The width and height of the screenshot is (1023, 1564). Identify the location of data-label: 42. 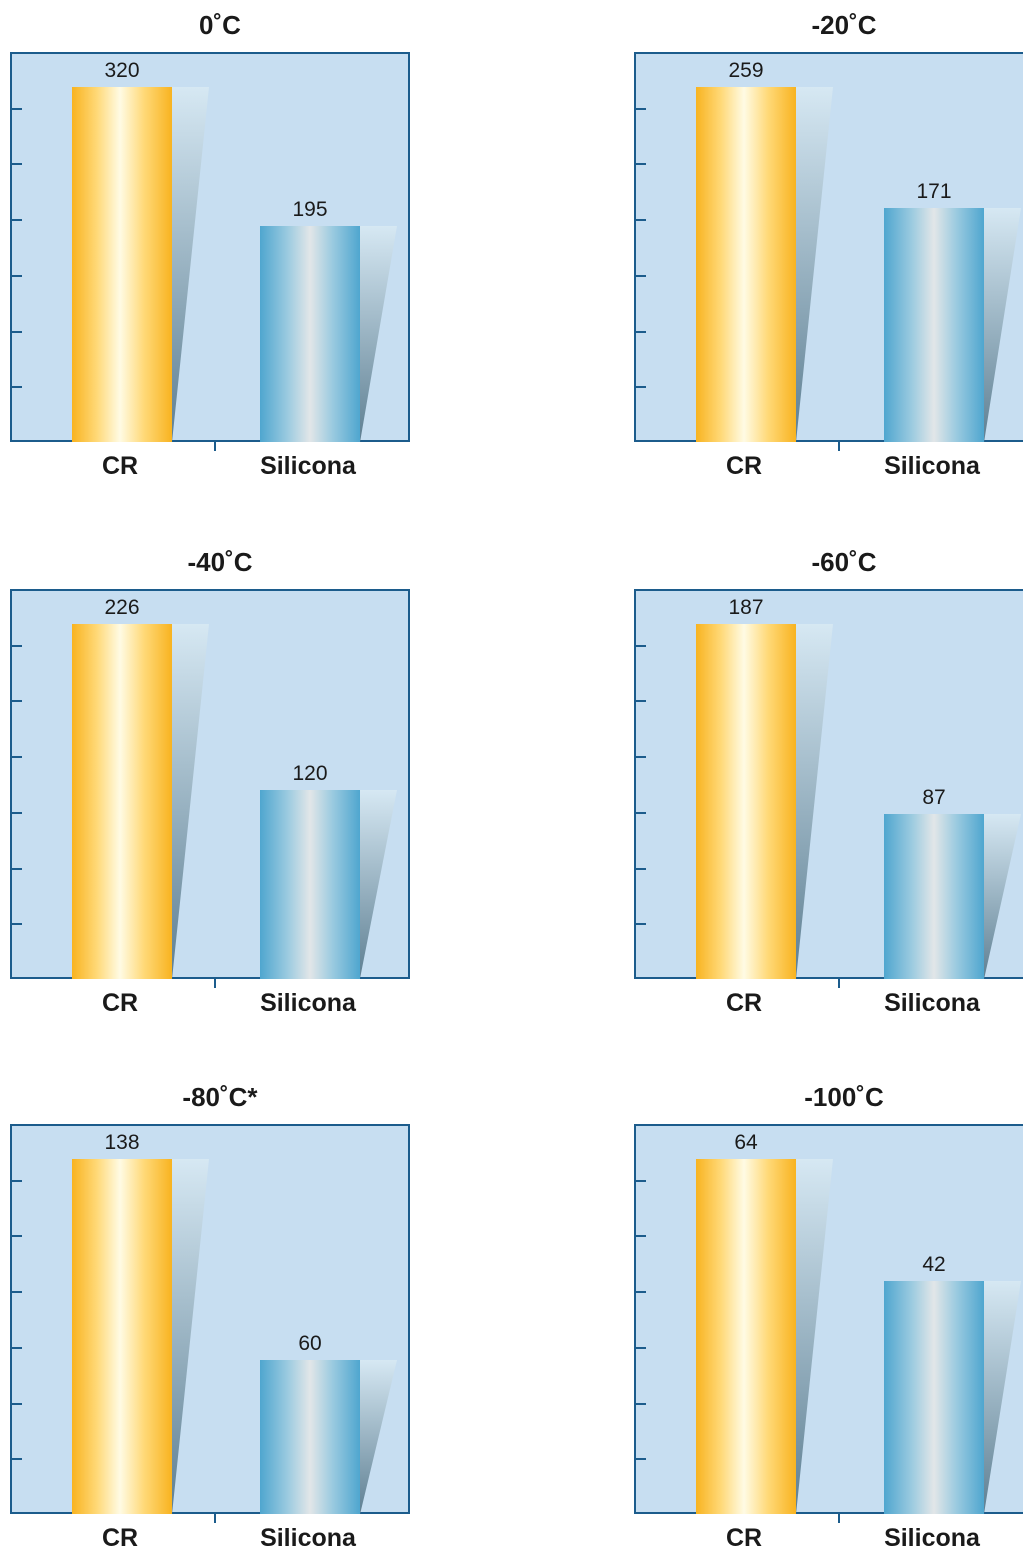
(934, 1264).